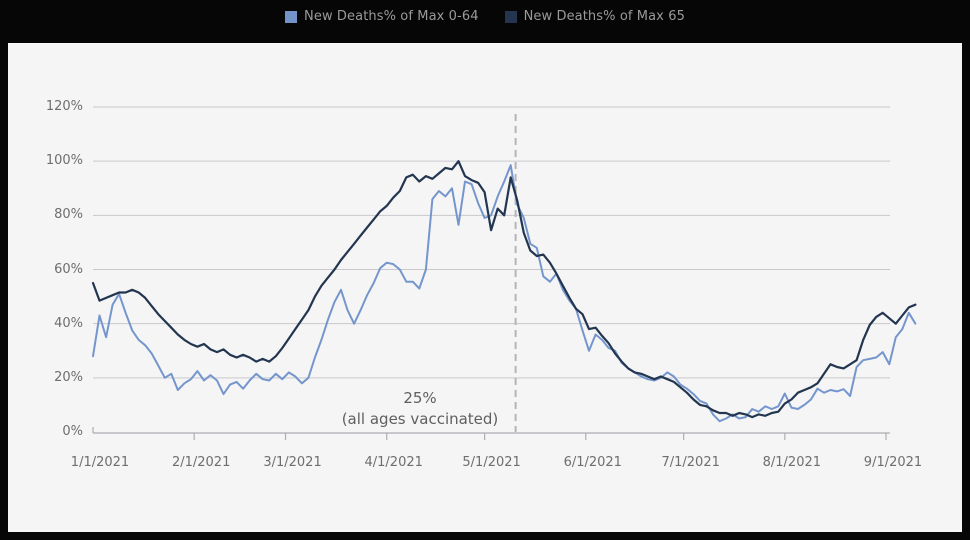  I want to click on annotation-line1: 25%, so click(420, 398).